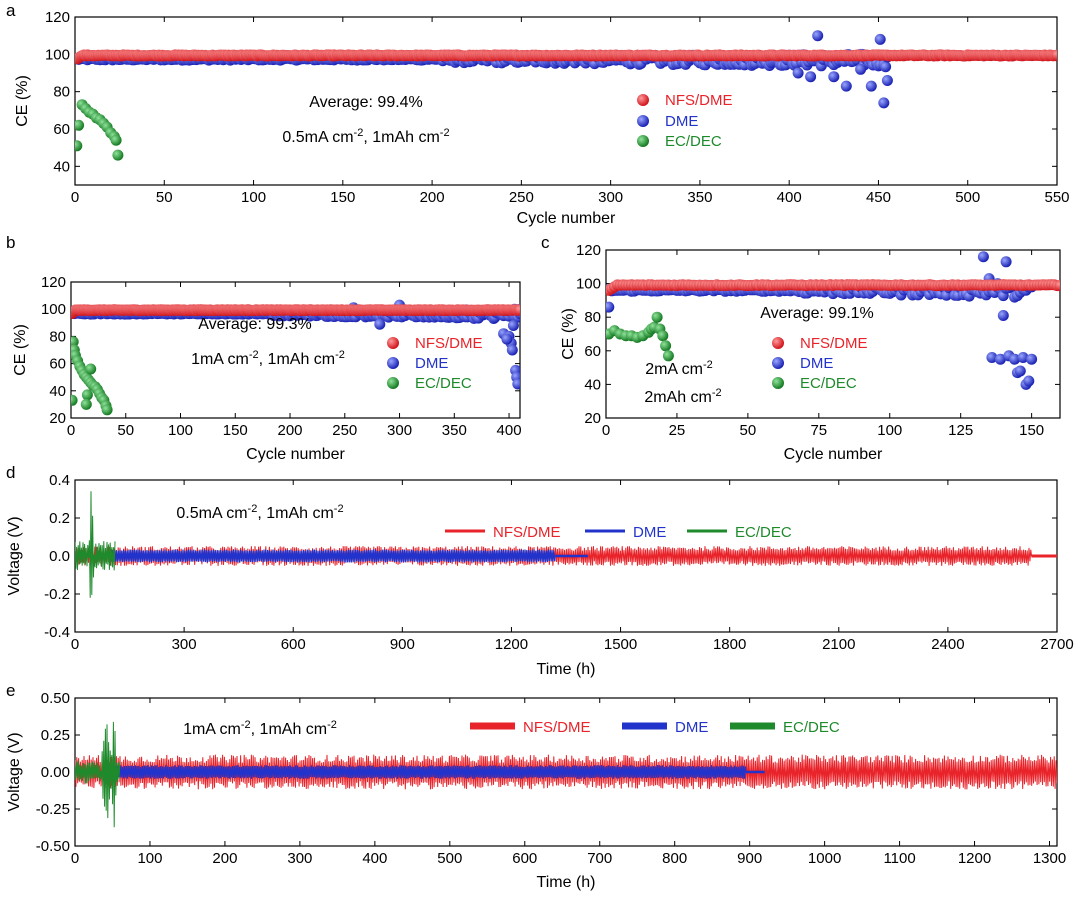 Image resolution: width=1080 pixels, height=901 pixels. What do you see at coordinates (824, 858) in the screenshot?
I see `x-tick-label: 1000` at bounding box center [824, 858].